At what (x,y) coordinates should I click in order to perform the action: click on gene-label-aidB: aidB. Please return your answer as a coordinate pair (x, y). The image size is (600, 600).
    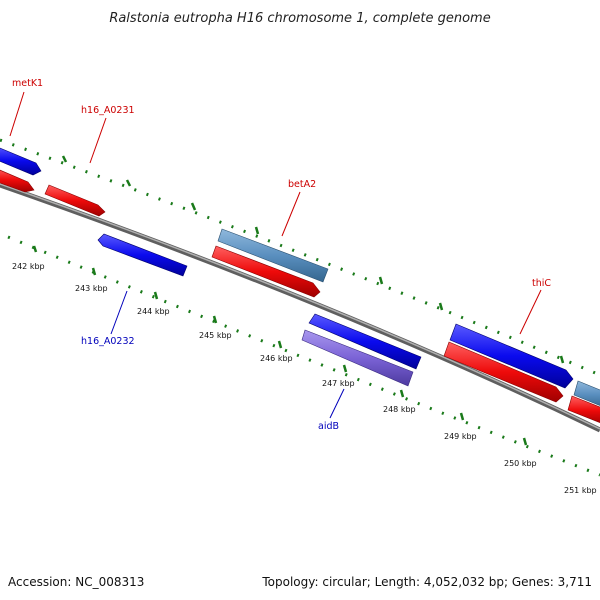
    Looking at the image, I should click on (328, 426).